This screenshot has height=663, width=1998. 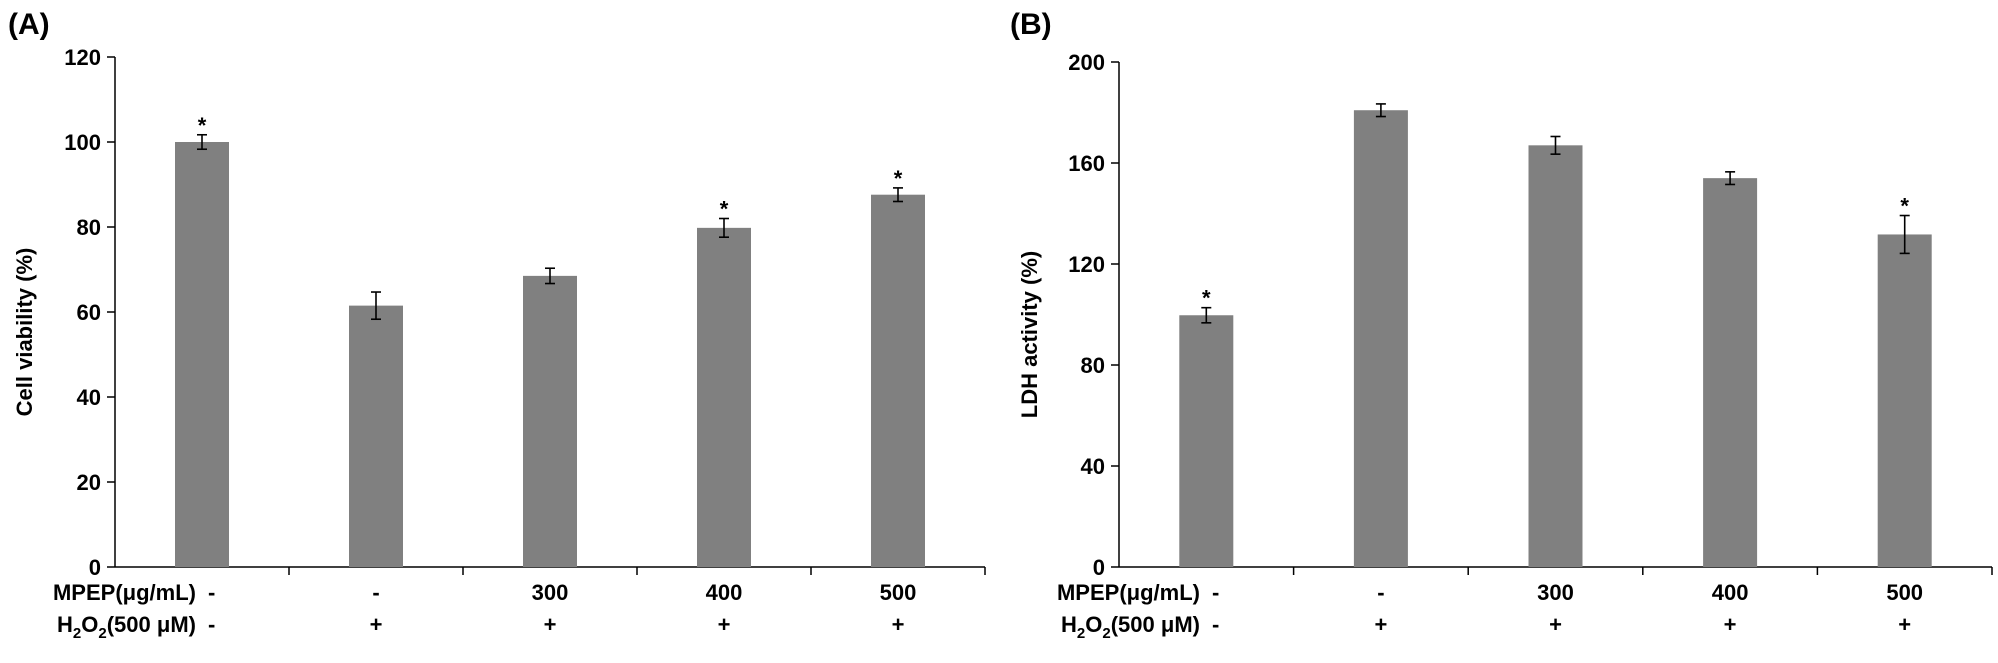 What do you see at coordinates (1086, 62) in the screenshot?
I see `y-tick-label: 200` at bounding box center [1086, 62].